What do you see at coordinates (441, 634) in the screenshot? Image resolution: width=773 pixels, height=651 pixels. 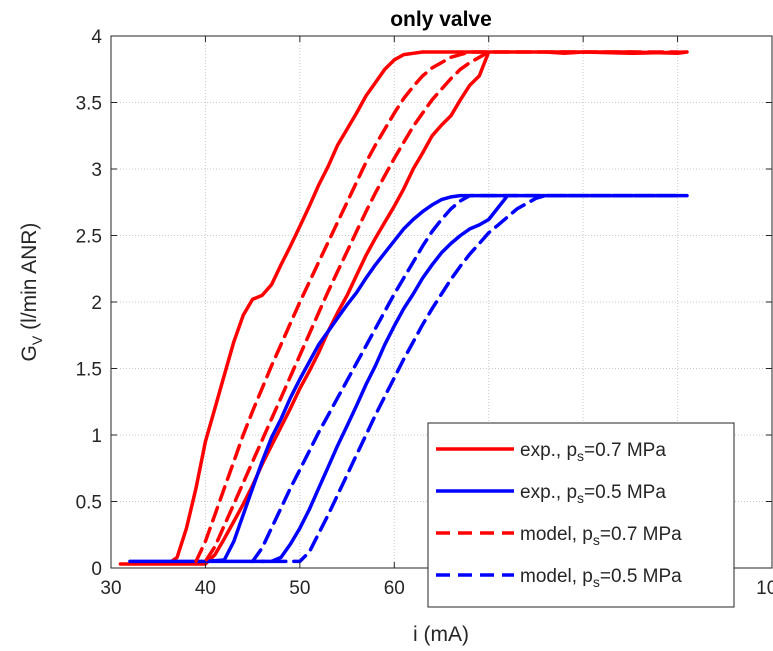 I see `x-axis-label: i (mA)` at bounding box center [441, 634].